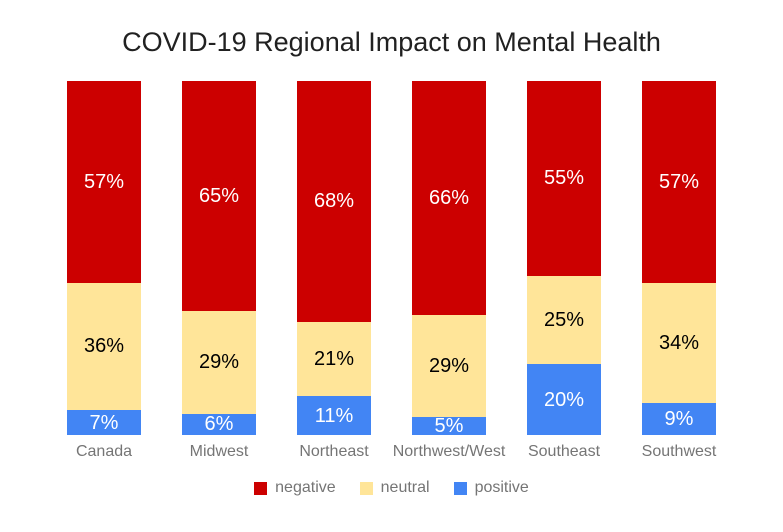  I want to click on bar-segment-negative: 68%, so click(334, 201).